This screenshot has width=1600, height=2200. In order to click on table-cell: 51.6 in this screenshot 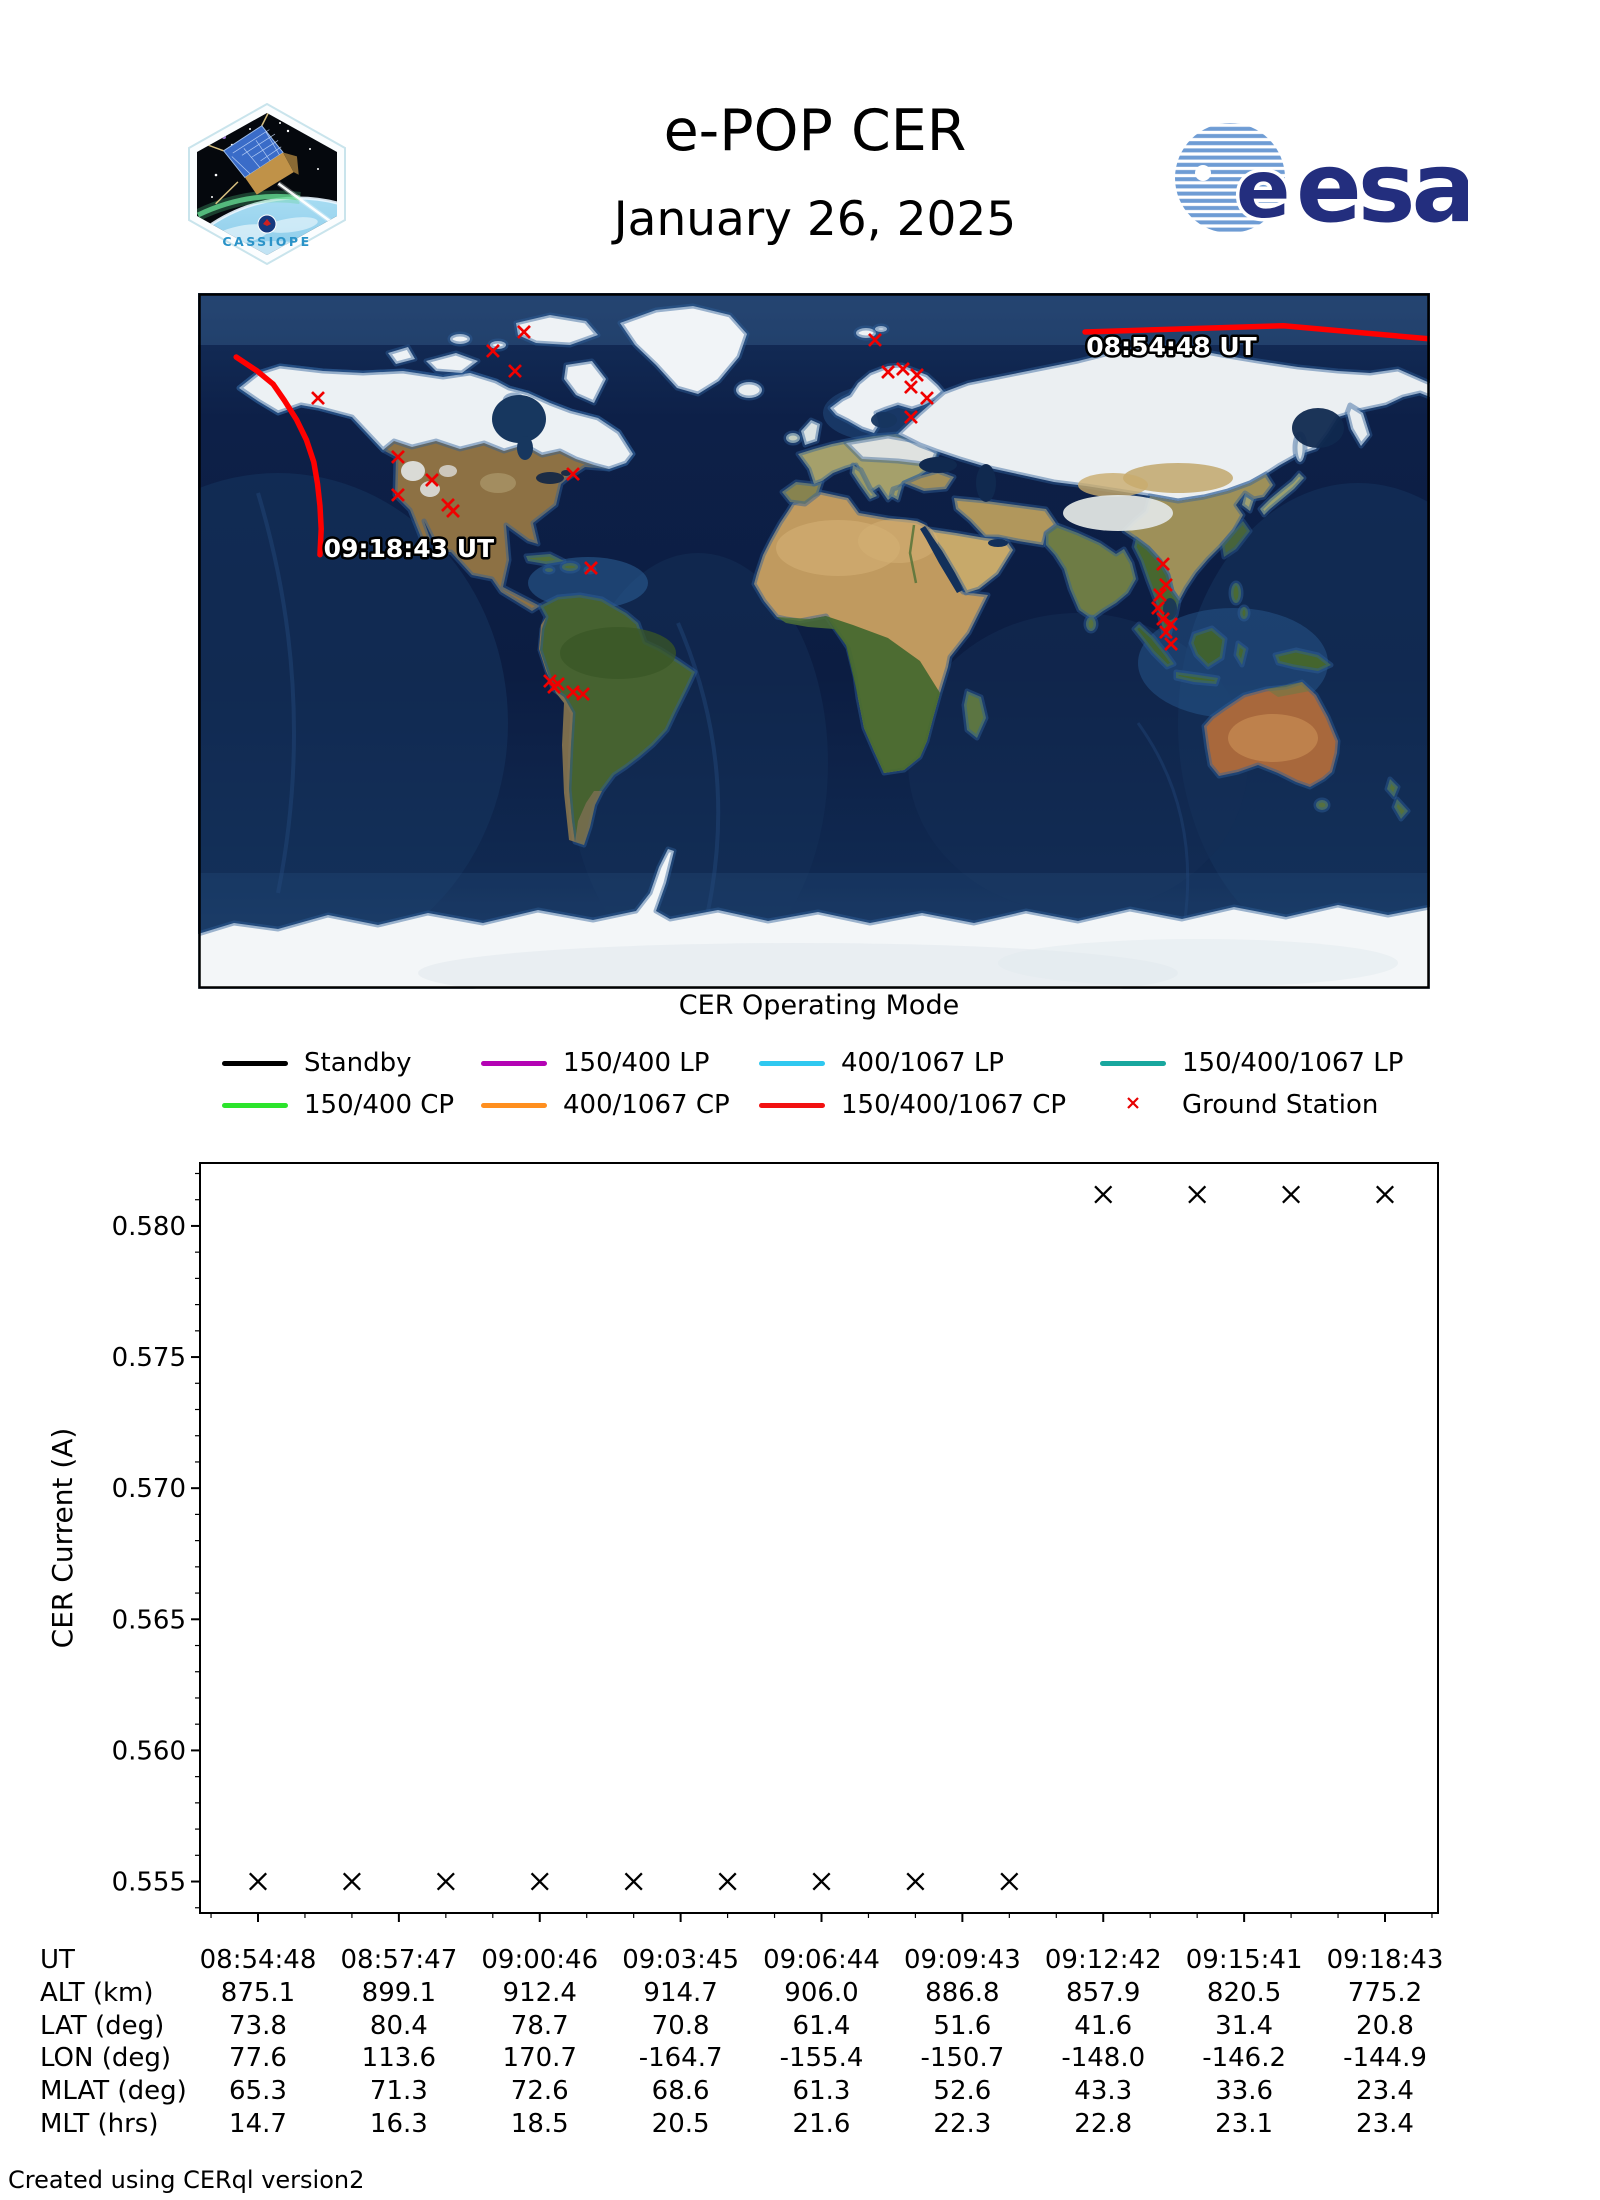, I will do `click(962, 2026)`.